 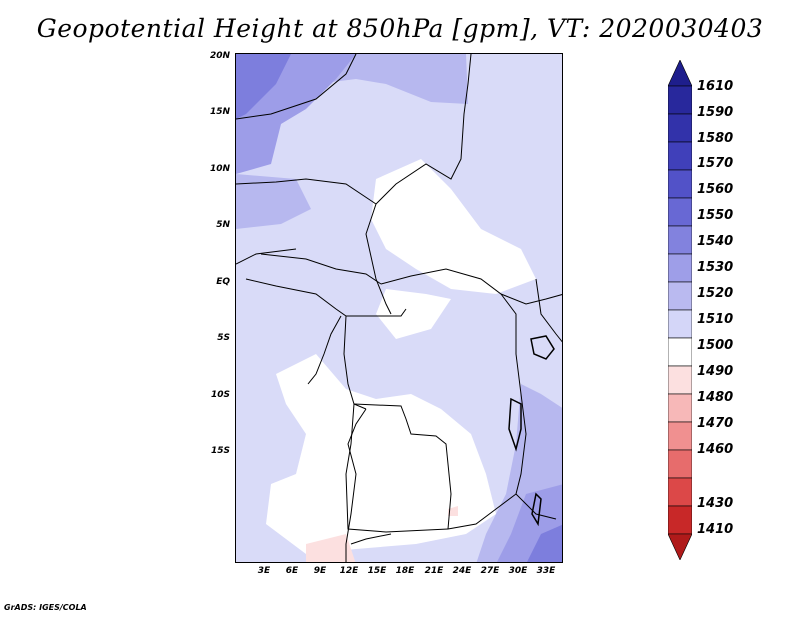 I want to click on field-1500-spot, so click(x=453, y=511).